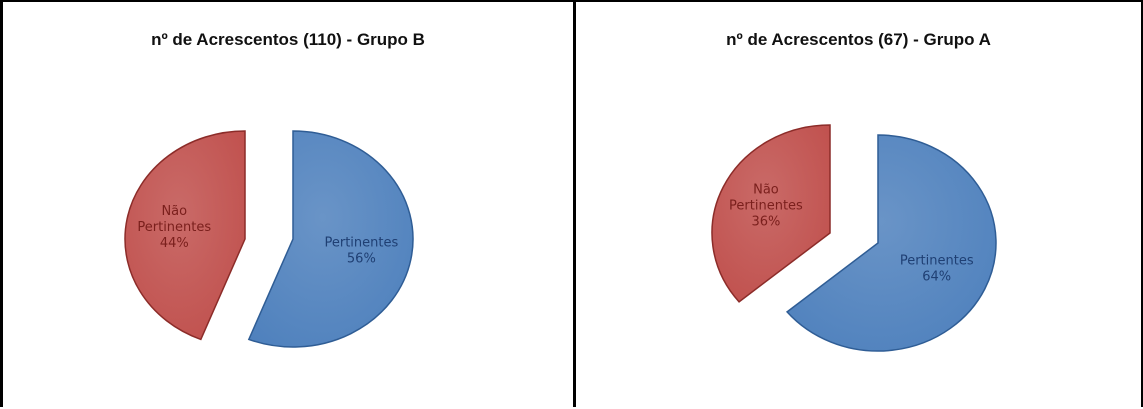  Describe the element at coordinates (288, 39) in the screenshot. I see `chart-title-grupo-b: nº de Acrescentos (110) - Grupo B` at that location.